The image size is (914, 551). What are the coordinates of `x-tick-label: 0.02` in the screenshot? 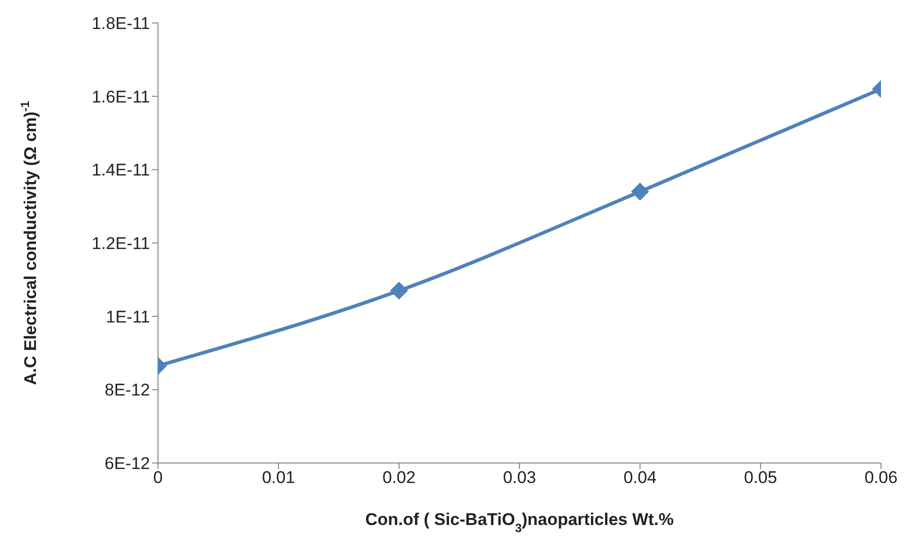 It's located at (399, 478).